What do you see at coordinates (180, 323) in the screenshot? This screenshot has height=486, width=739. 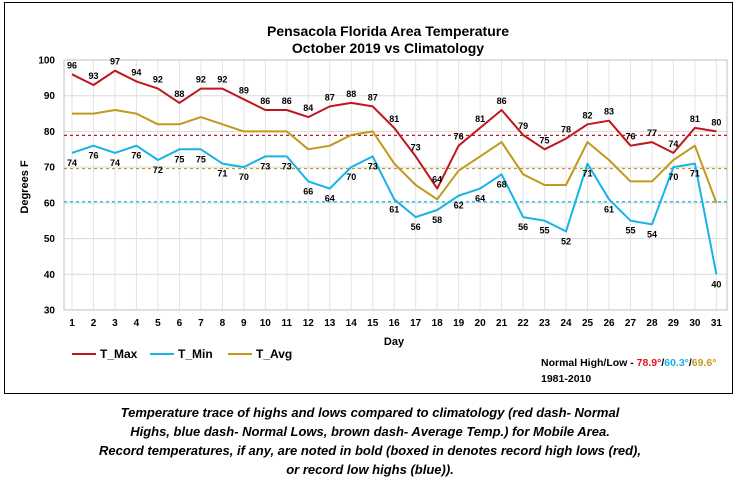 I see `x-tick-label: 6` at bounding box center [180, 323].